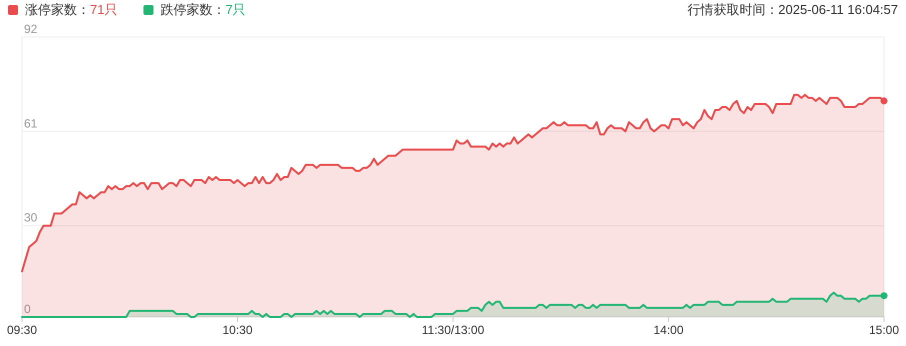 The width and height of the screenshot is (906, 346). Describe the element at coordinates (31, 123) in the screenshot. I see `y-tick-label: 61` at that location.